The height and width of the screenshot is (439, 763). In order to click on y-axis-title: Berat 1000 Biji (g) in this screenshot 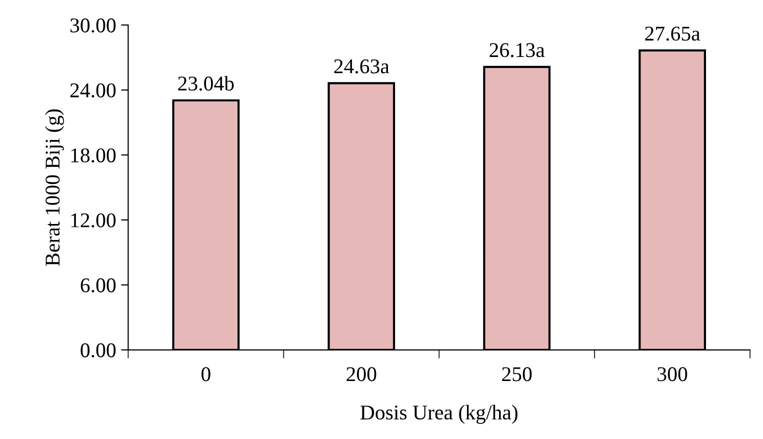, I will do `click(54, 187)`.